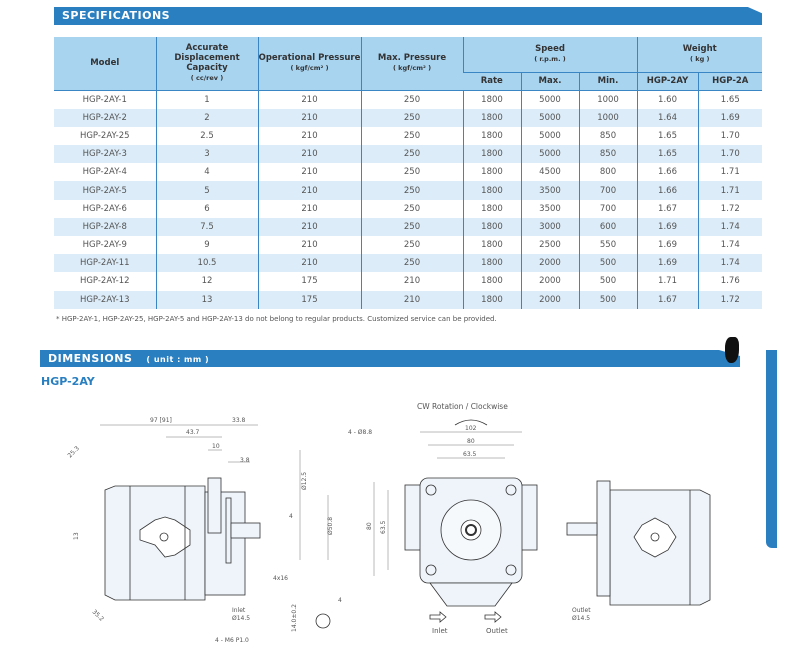 The height and width of the screenshot is (651, 799). I want to click on cell-displacement: 6, so click(206, 208).